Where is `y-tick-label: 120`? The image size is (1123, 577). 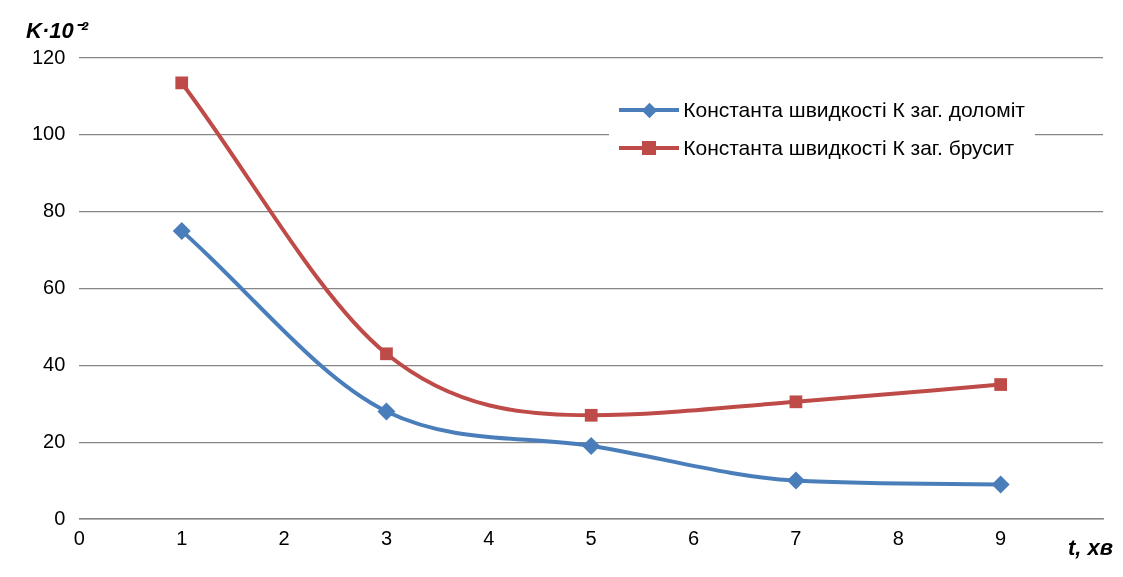 y-tick-label: 120 is located at coordinates (48, 56).